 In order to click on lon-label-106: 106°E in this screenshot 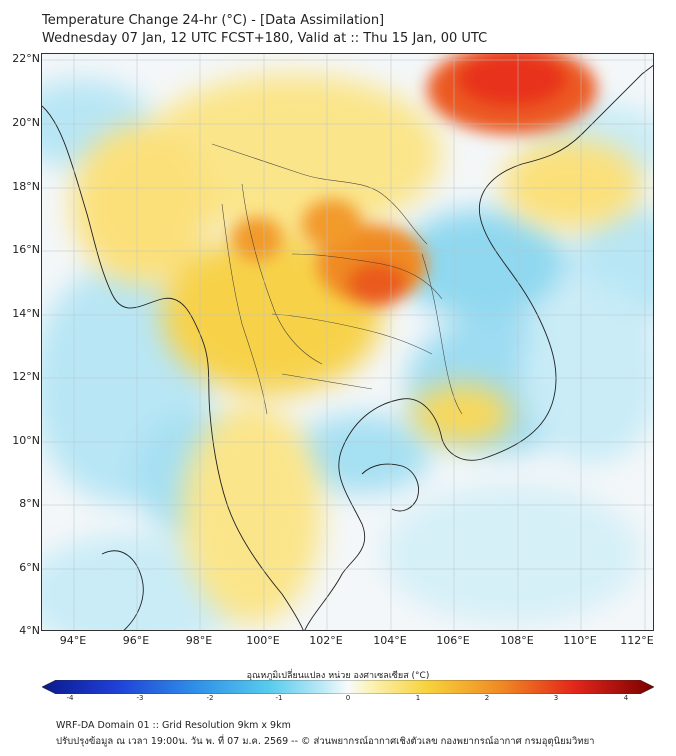, I will do `click(453, 640)`.